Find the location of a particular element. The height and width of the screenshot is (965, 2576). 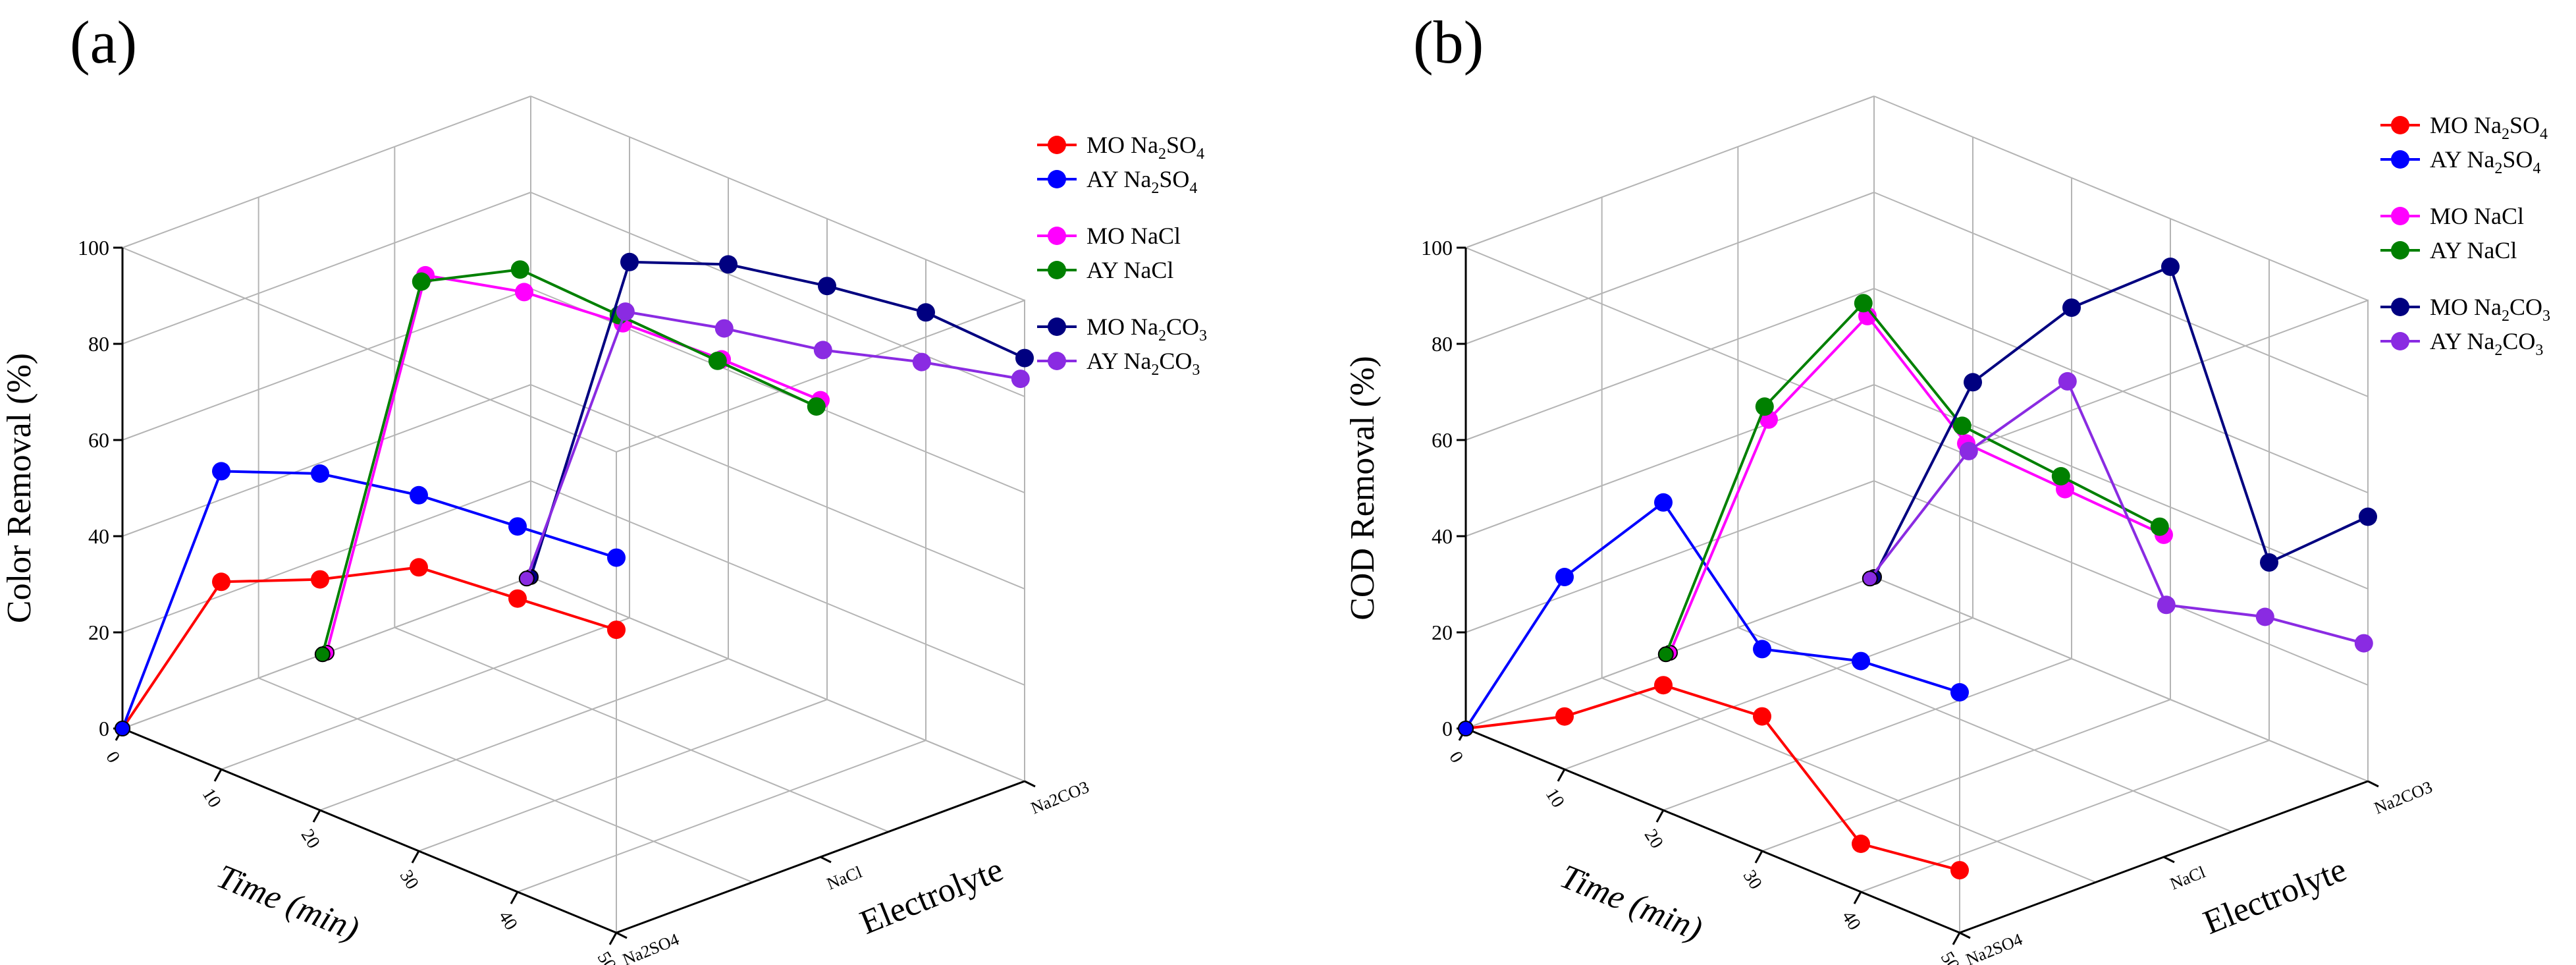

data-point: 86 is located at coordinates (827, 287).